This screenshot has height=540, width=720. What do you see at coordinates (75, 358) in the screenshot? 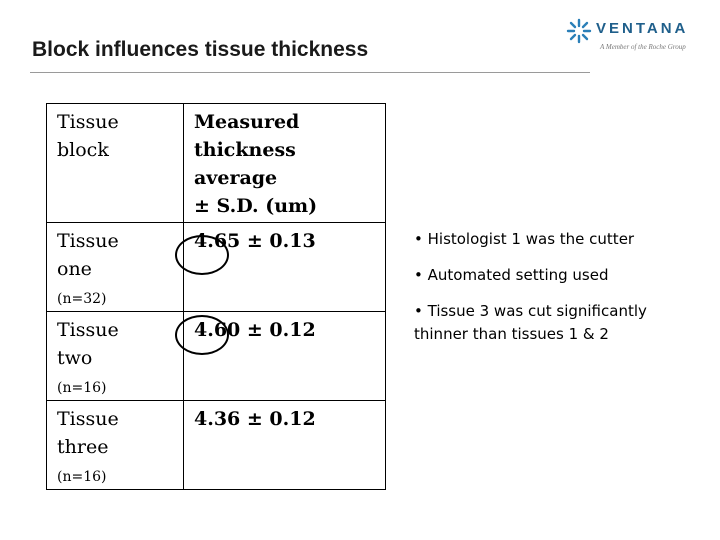
I see `tissue-name: two` at bounding box center [75, 358].